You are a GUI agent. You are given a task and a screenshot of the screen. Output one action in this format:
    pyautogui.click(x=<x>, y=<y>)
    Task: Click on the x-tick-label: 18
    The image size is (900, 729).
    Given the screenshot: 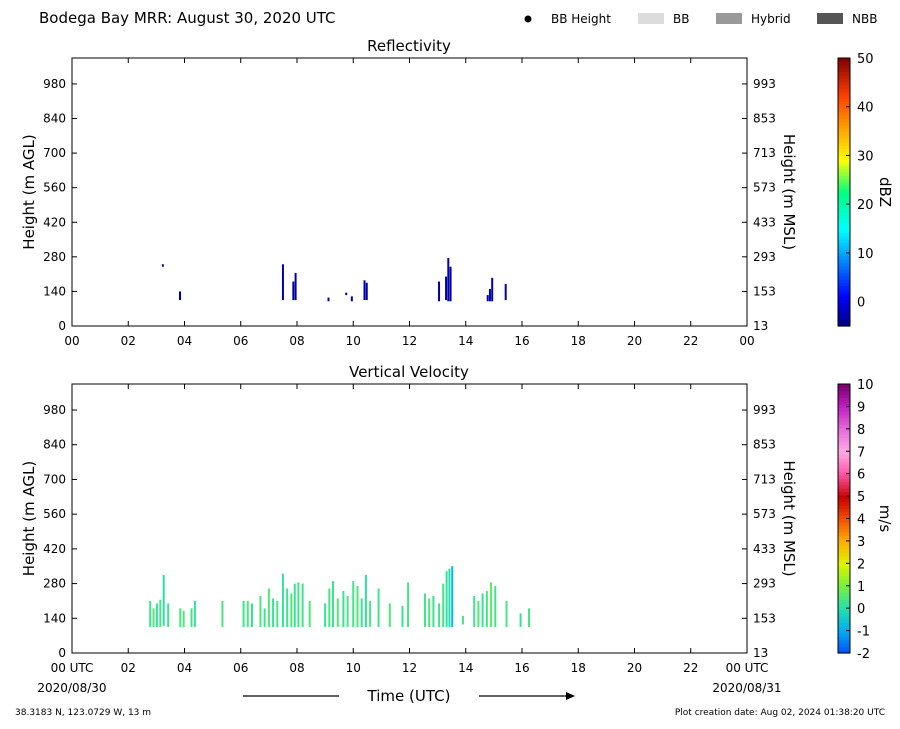 What is the action you would take?
    pyautogui.click(x=578, y=668)
    